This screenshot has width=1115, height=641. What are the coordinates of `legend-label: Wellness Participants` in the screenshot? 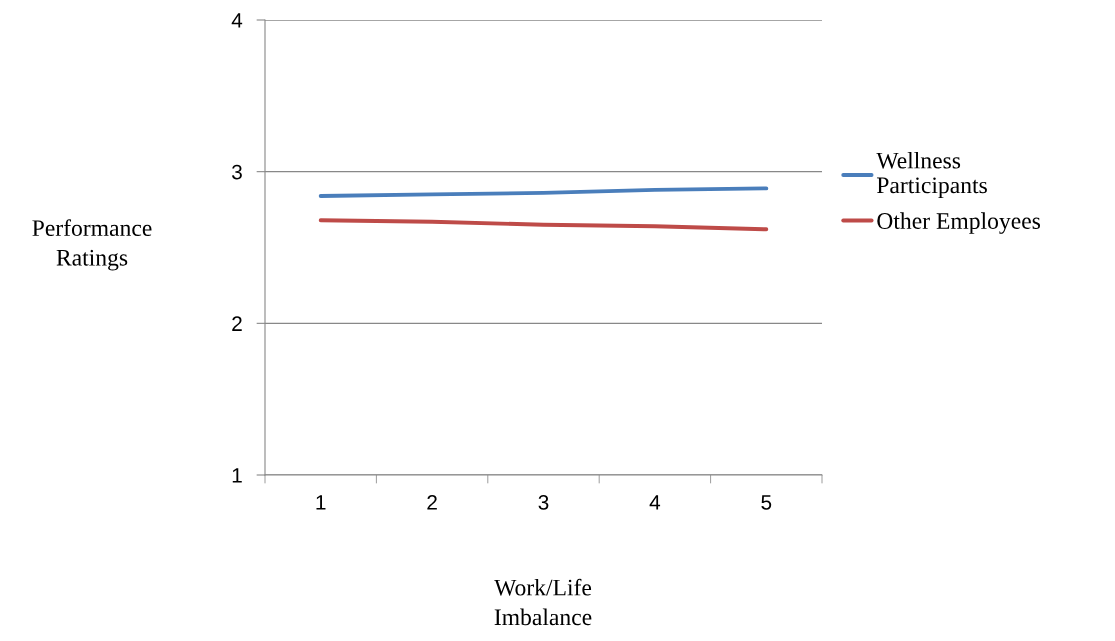 It's located at (931, 175).